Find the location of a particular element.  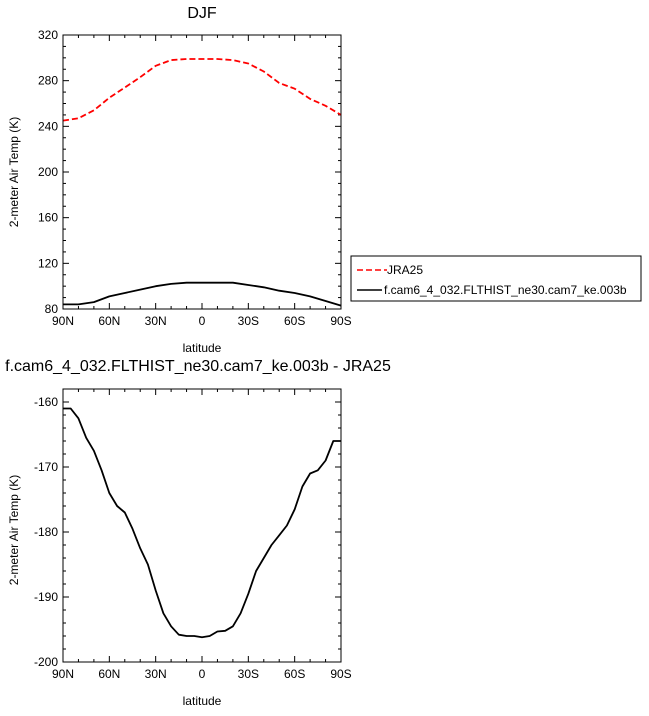

bottom-y-tick-label: -160 is located at coordinates (46, 402).